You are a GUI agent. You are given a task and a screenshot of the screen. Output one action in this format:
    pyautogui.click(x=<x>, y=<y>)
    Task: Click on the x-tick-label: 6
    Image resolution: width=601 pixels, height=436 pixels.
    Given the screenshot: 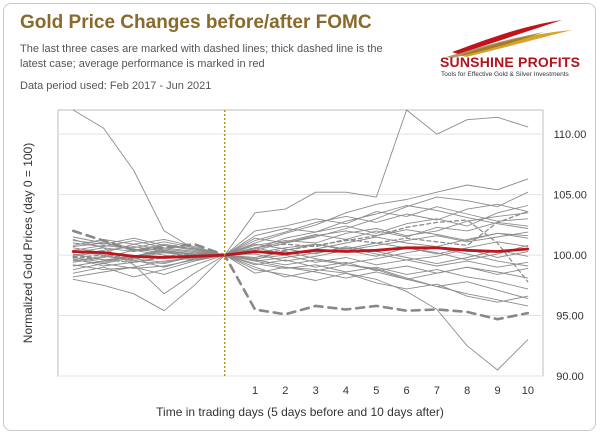 What is the action you would take?
    pyautogui.click(x=407, y=391)
    